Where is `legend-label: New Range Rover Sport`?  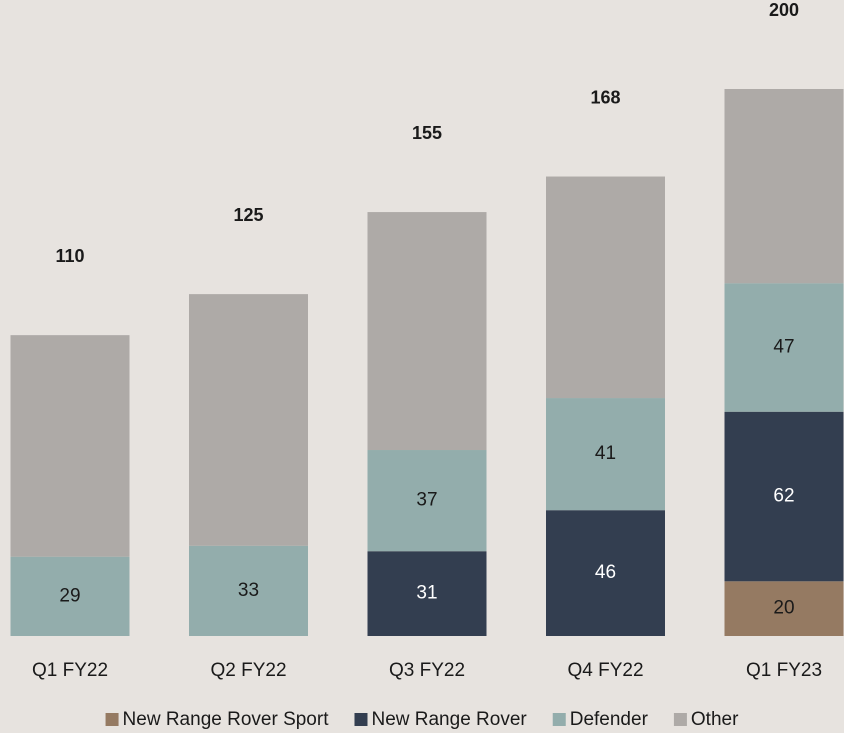
legend-label: New Range Rover Sport is located at coordinates (226, 719).